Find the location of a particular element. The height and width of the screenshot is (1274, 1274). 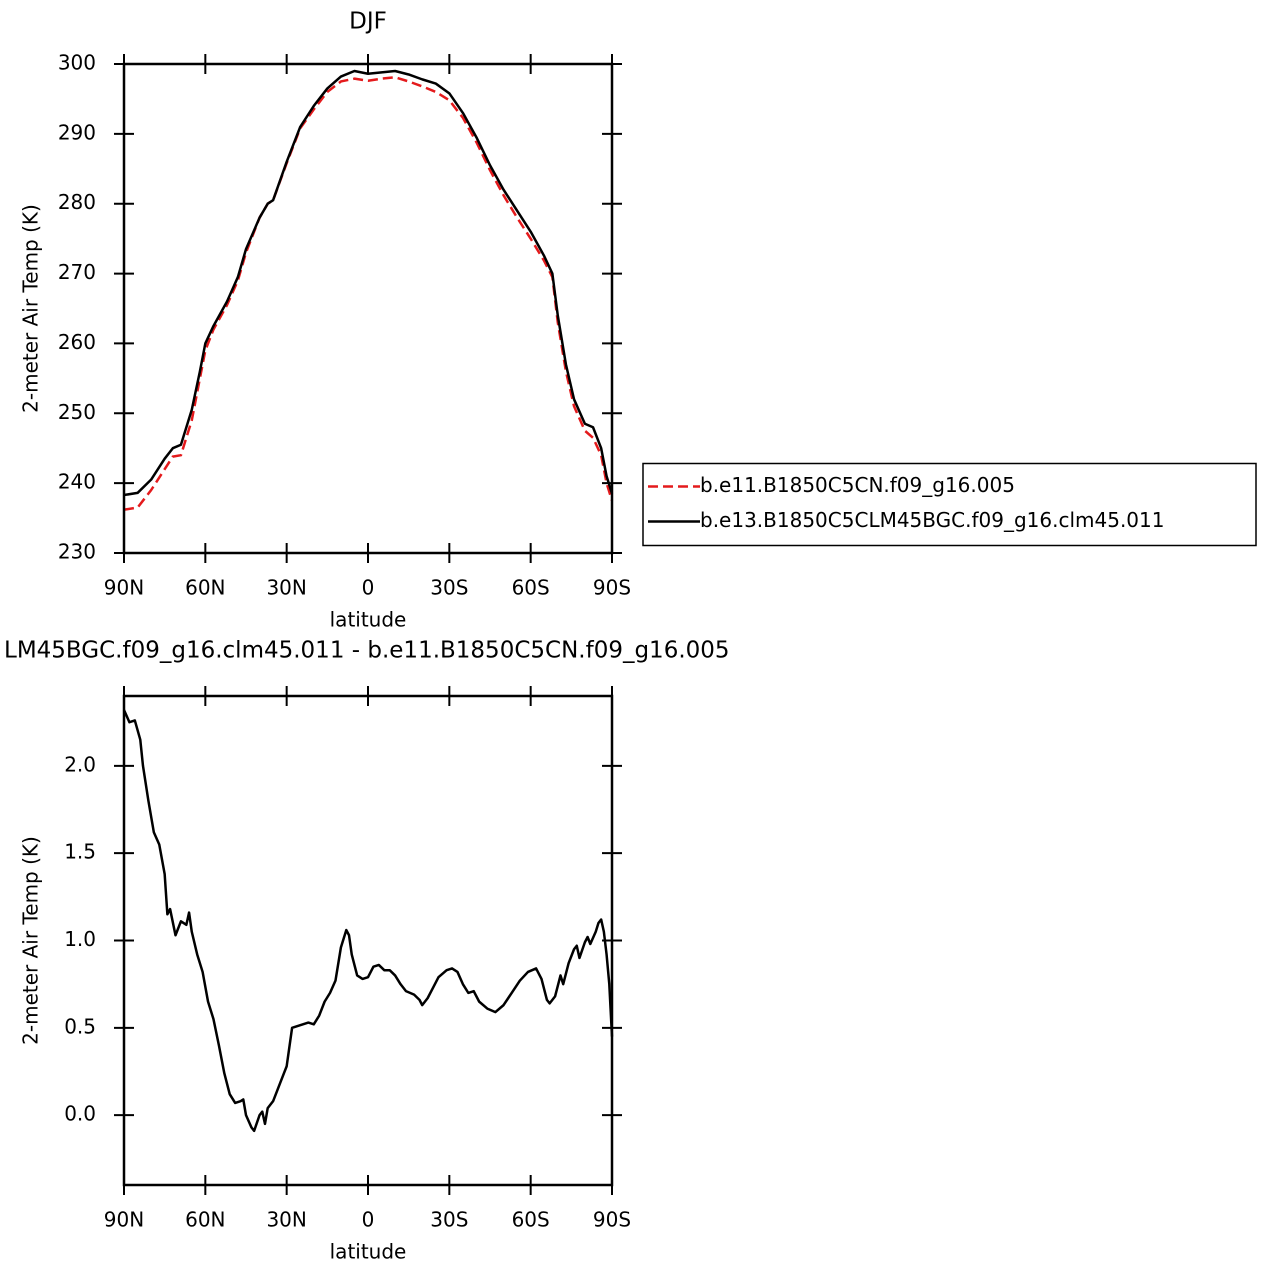

legend-label: b.e13.B1850C5CLM45BGC.f09_g16.clm45.011 is located at coordinates (932, 520).